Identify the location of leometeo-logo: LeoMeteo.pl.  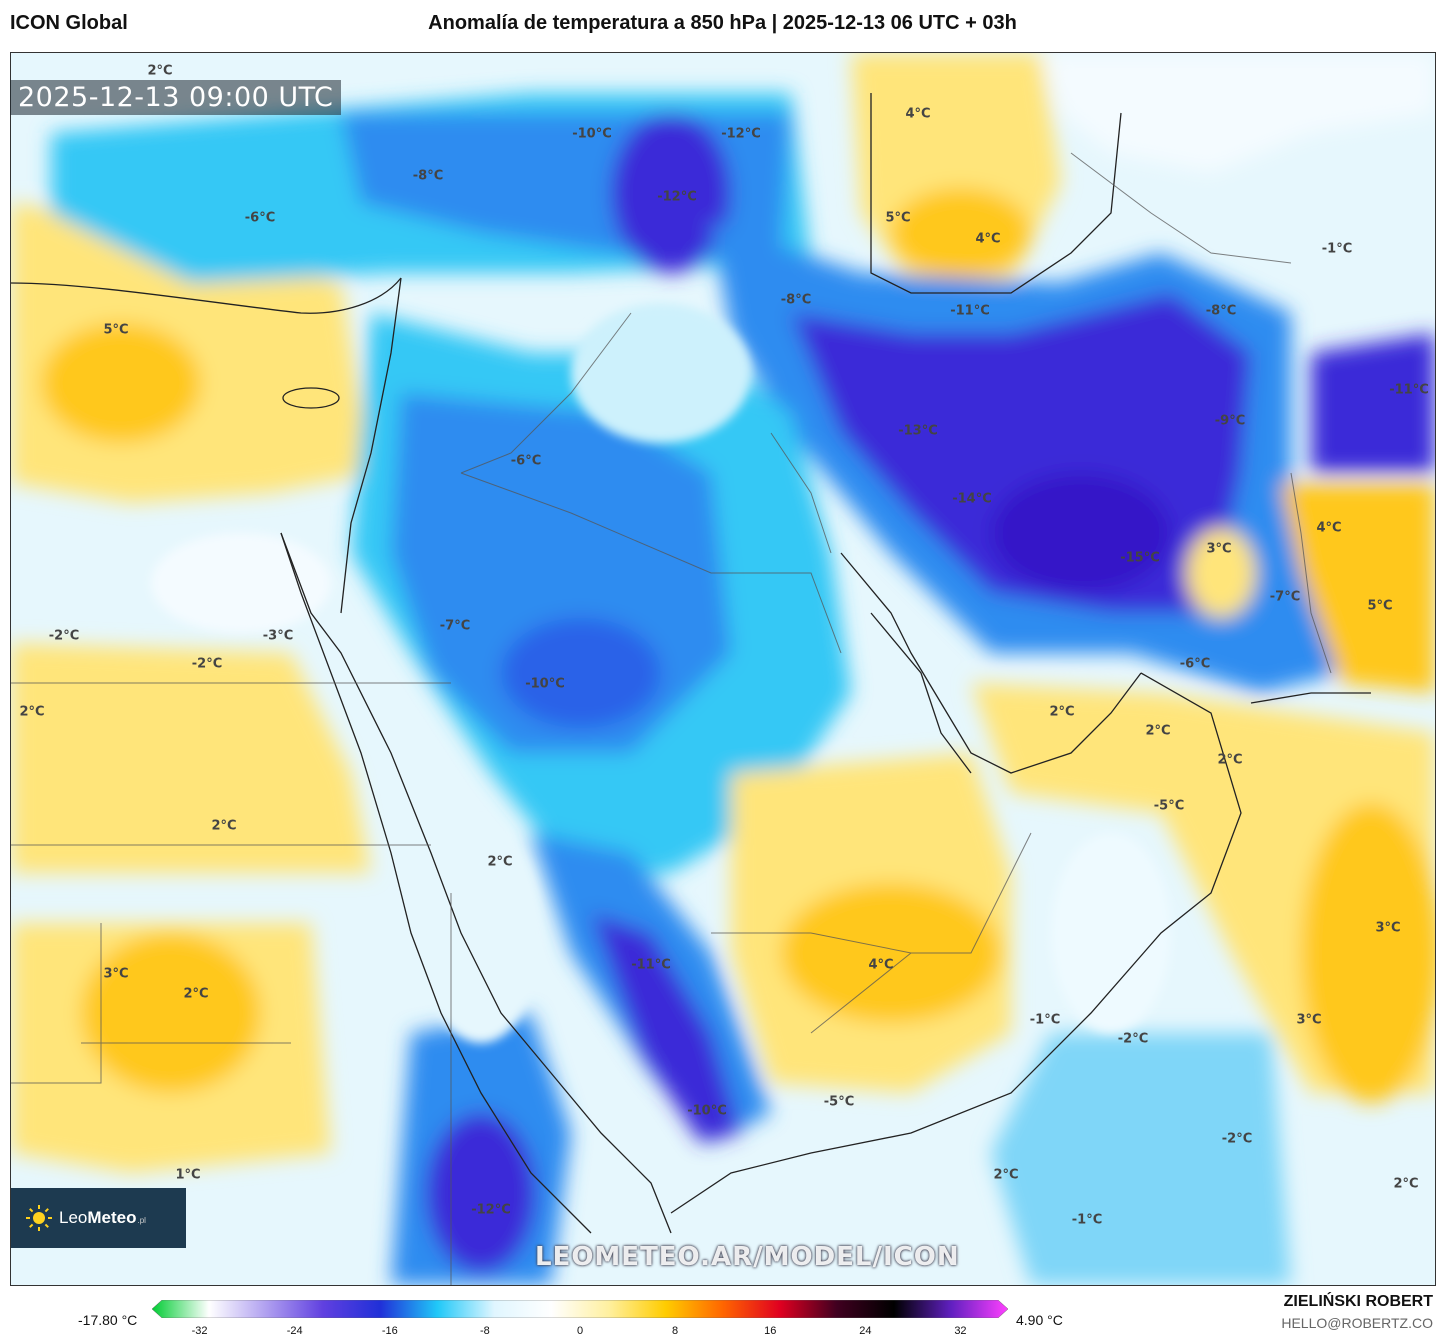
(98, 1218).